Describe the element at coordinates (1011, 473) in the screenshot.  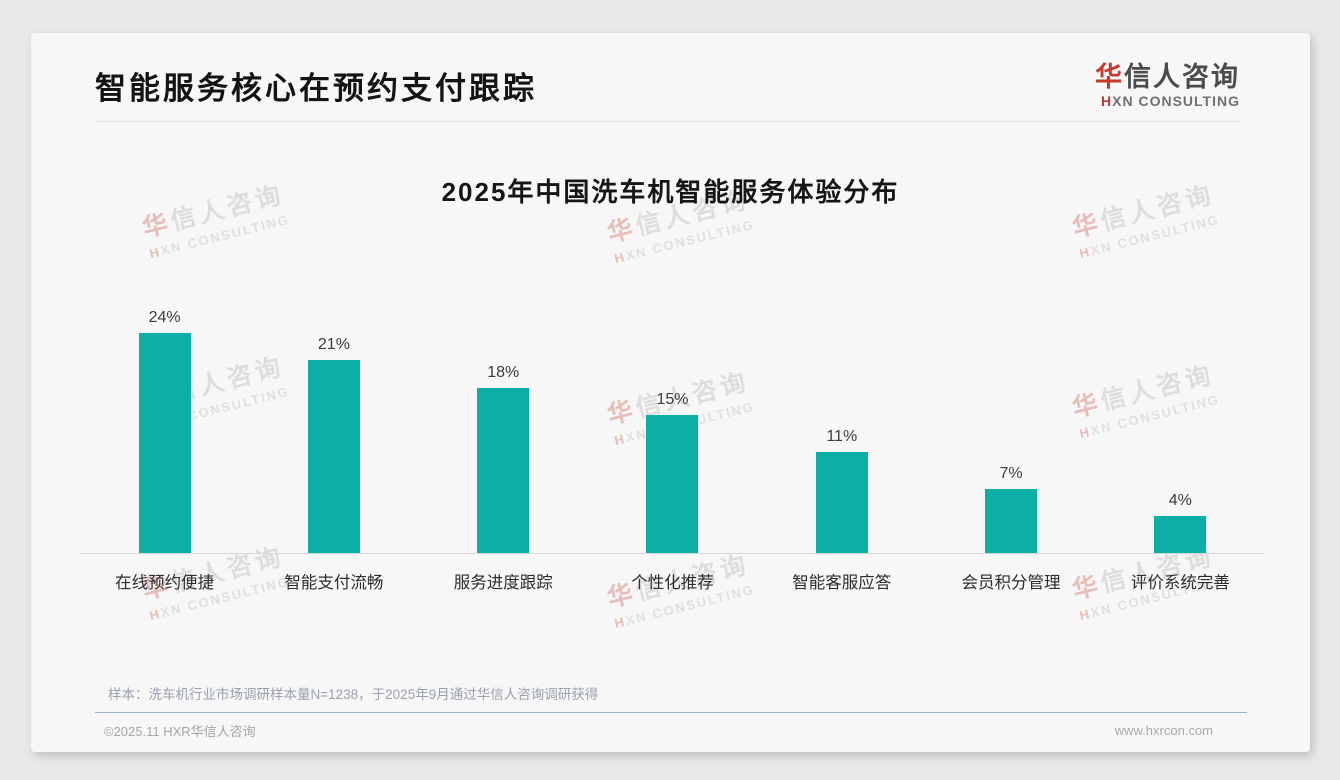
I see `bar-value-label: 7%` at that location.